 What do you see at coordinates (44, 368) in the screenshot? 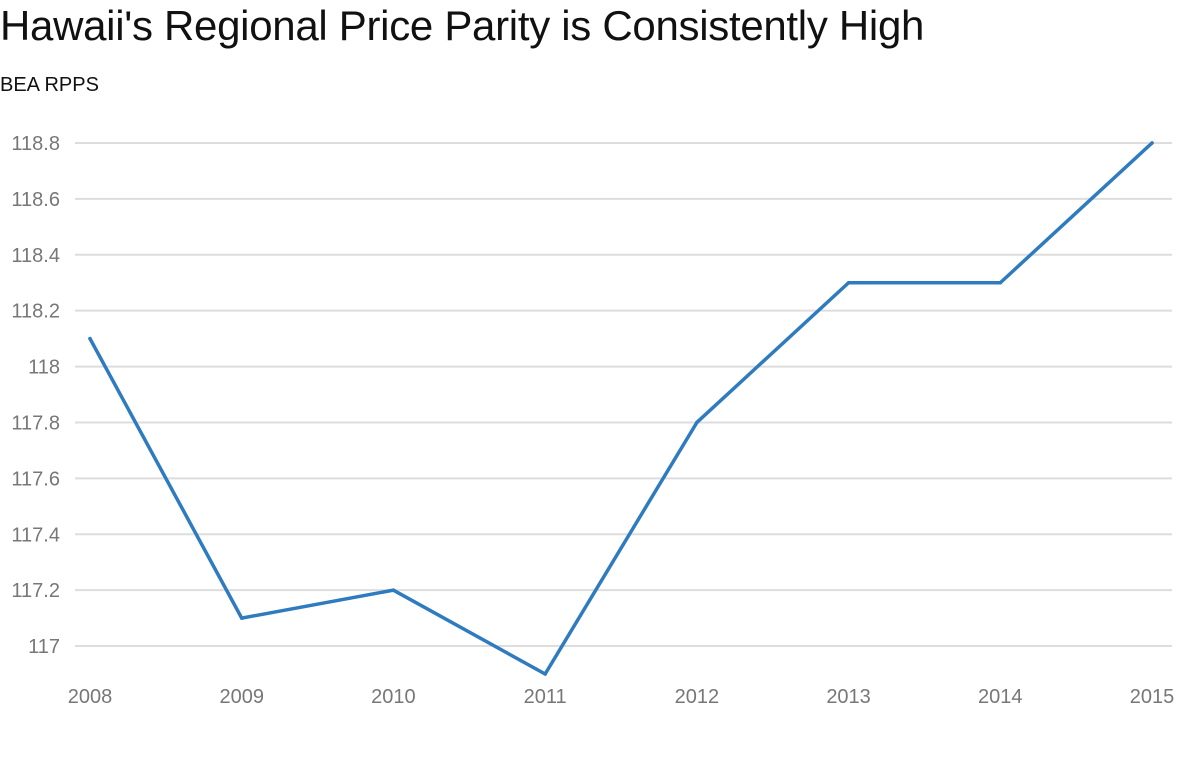
I see `y-tick-label: 118` at bounding box center [44, 368].